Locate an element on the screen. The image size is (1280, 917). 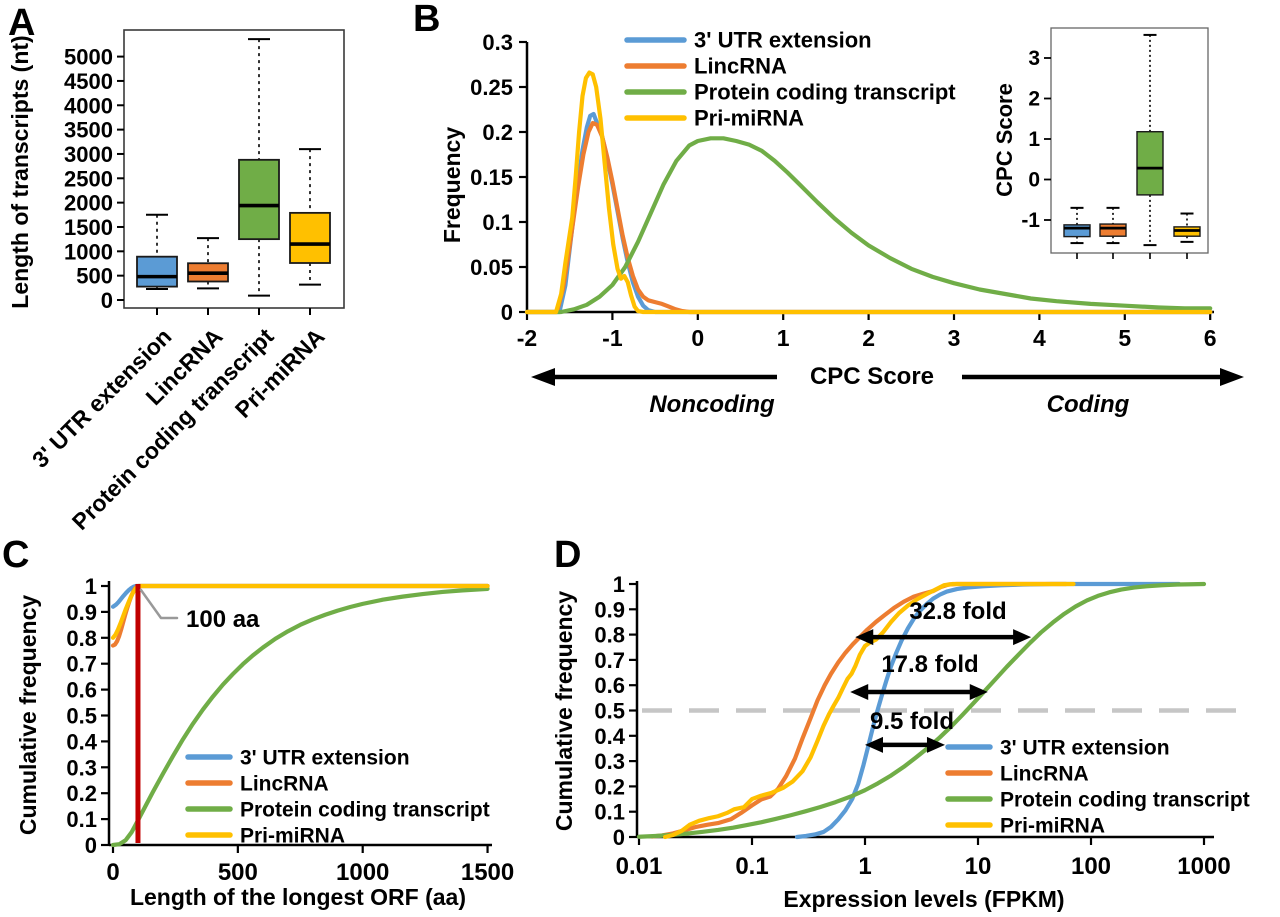
noncoding-label: Noncoding is located at coordinates (712, 404).